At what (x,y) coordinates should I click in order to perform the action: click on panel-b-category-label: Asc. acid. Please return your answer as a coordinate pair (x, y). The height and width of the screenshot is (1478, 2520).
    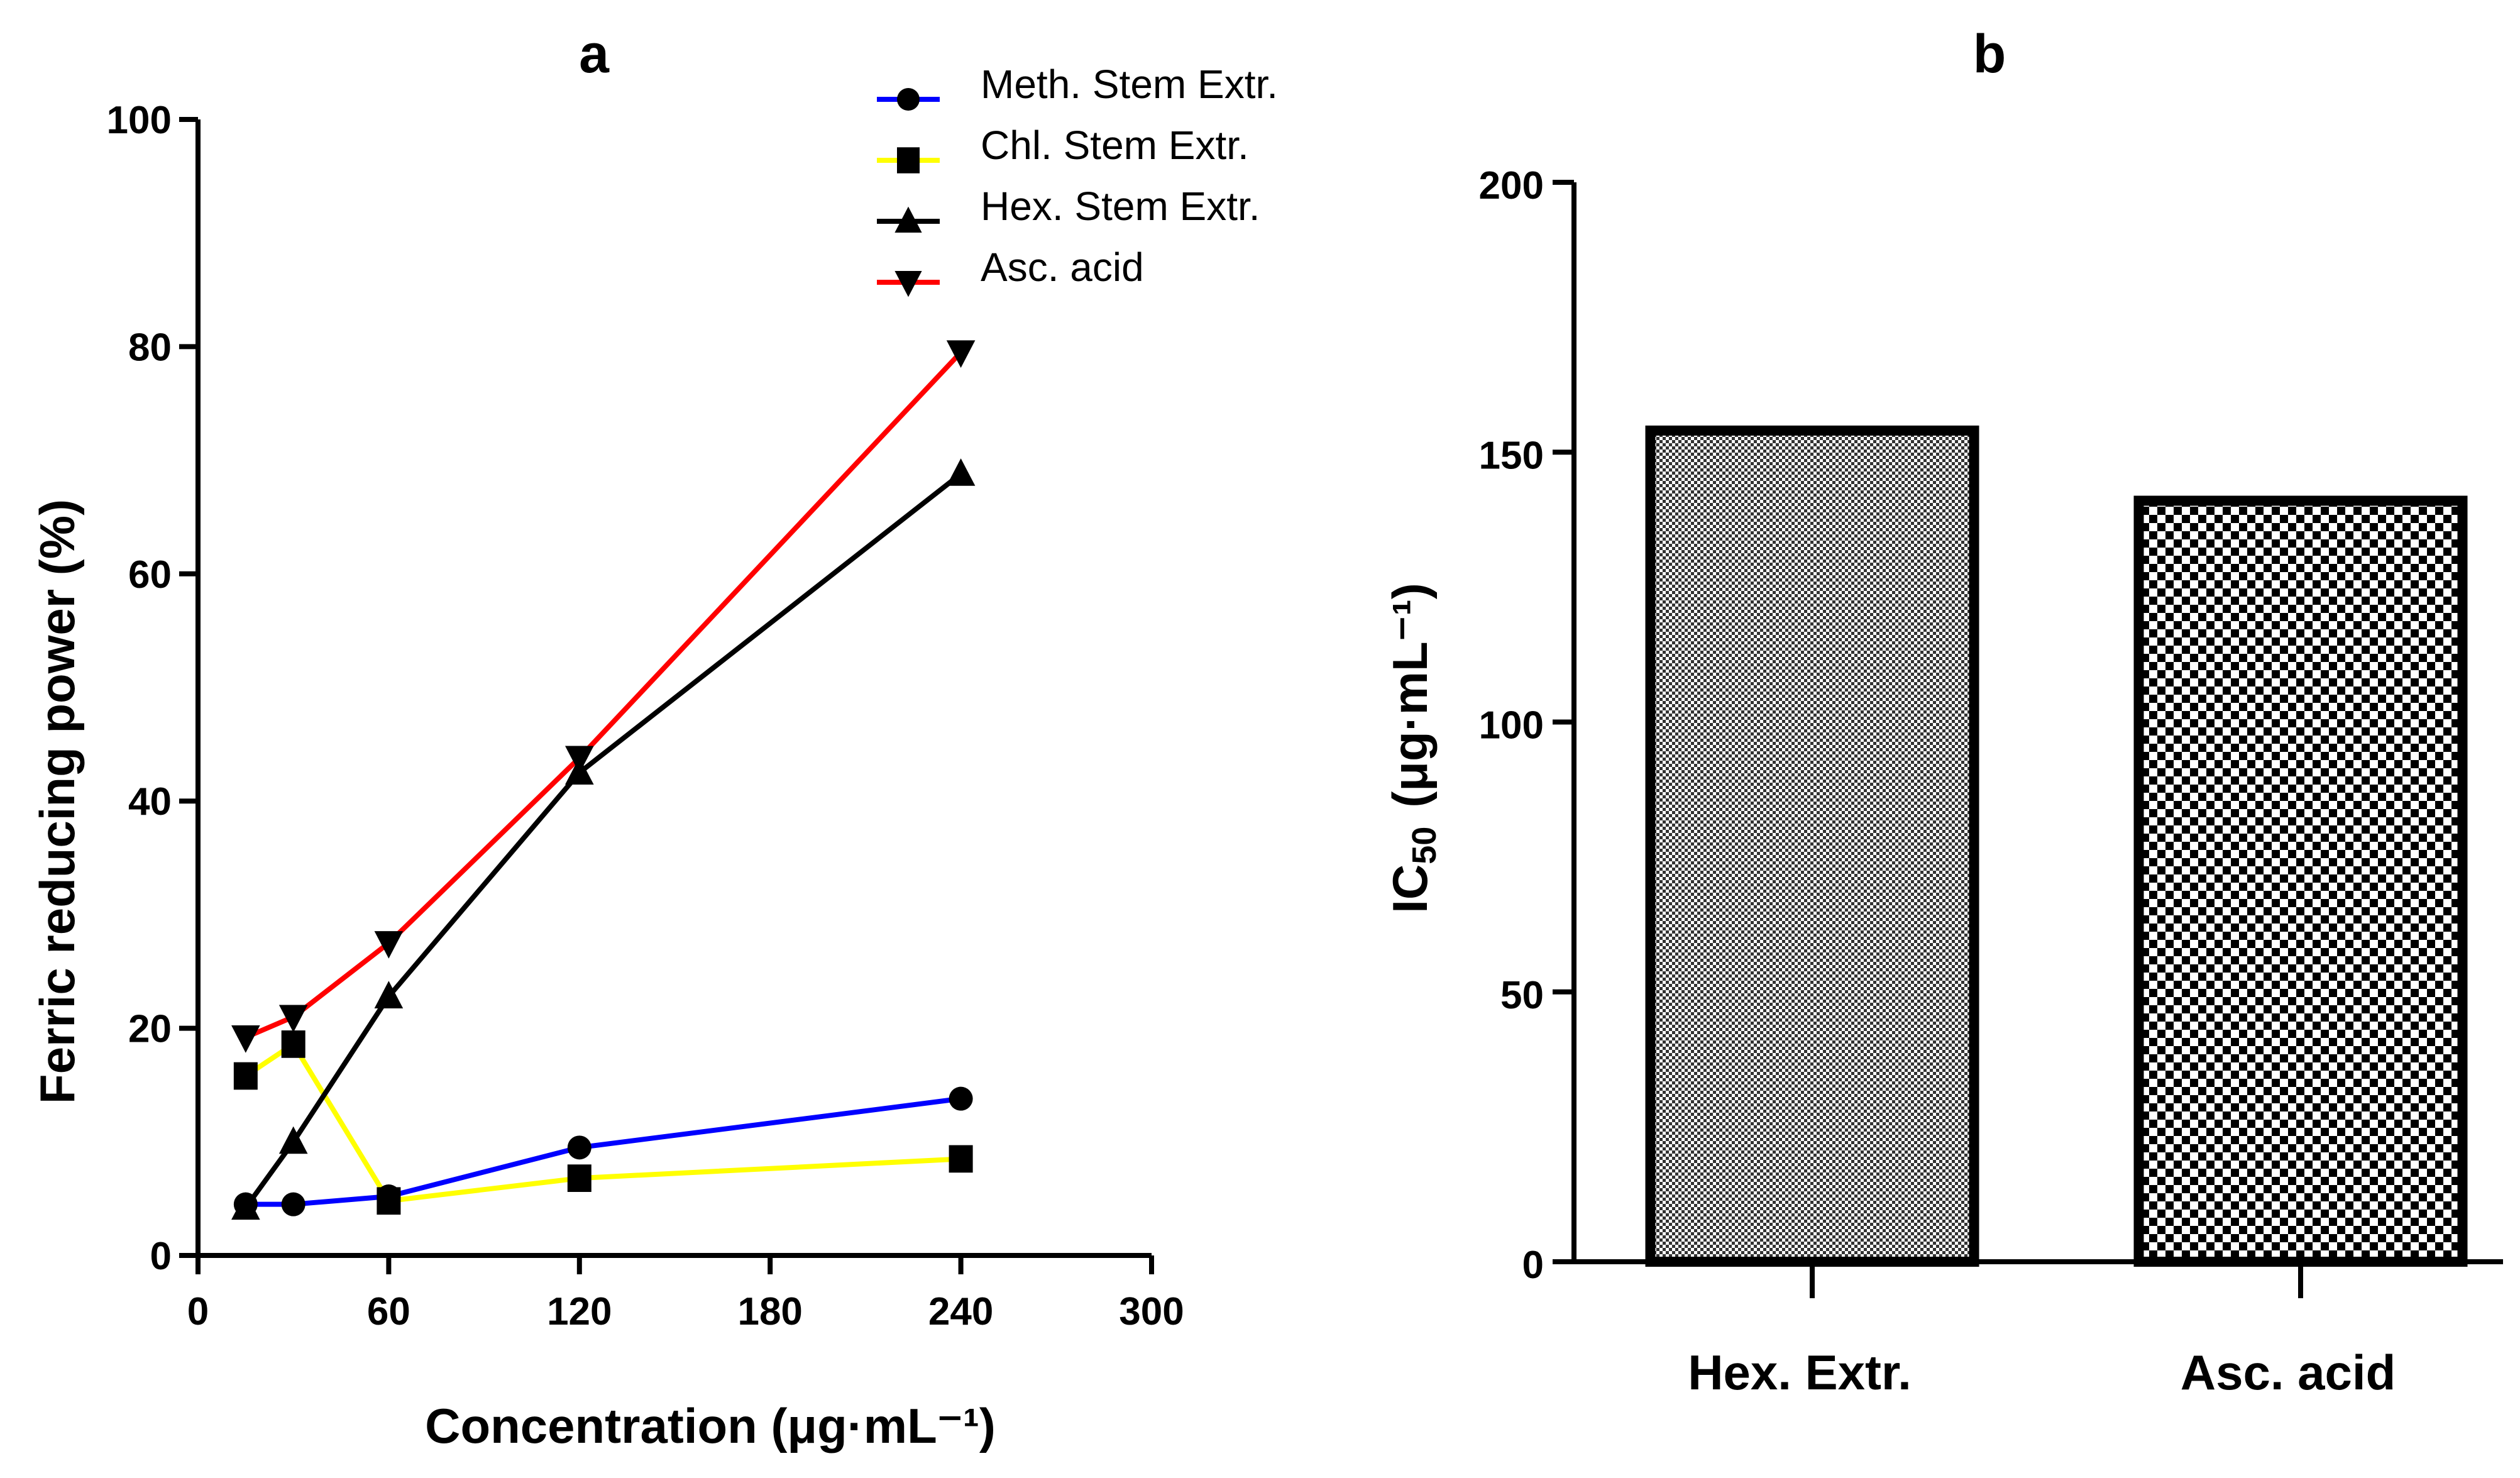
    Looking at the image, I should click on (2288, 1372).